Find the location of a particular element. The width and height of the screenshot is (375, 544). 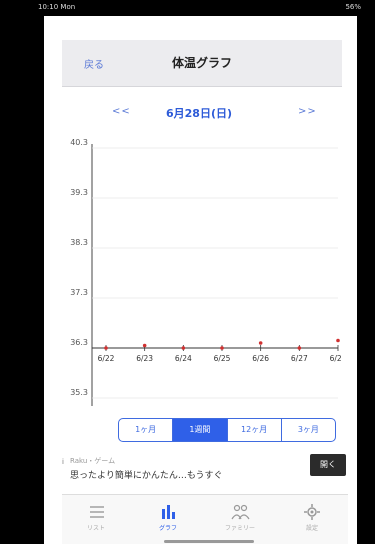

home-indicator is located at coordinates (209, 541).